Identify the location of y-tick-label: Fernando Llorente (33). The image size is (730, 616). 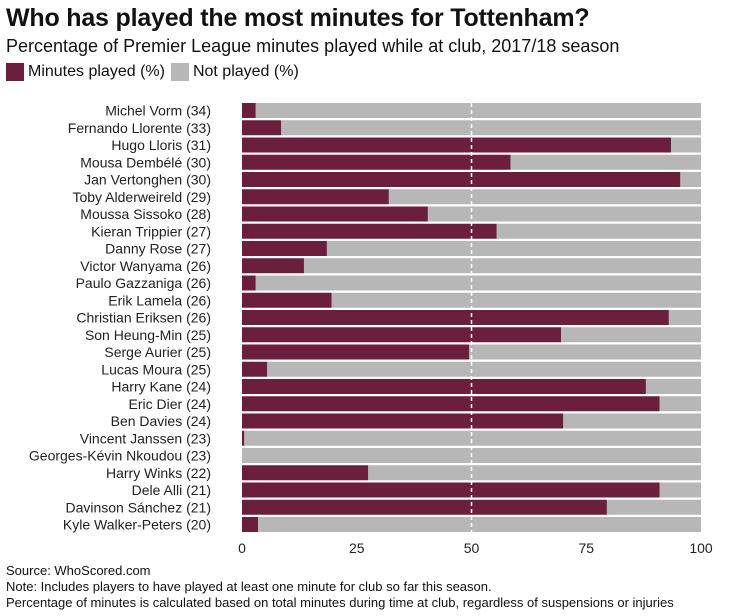
(139, 128).